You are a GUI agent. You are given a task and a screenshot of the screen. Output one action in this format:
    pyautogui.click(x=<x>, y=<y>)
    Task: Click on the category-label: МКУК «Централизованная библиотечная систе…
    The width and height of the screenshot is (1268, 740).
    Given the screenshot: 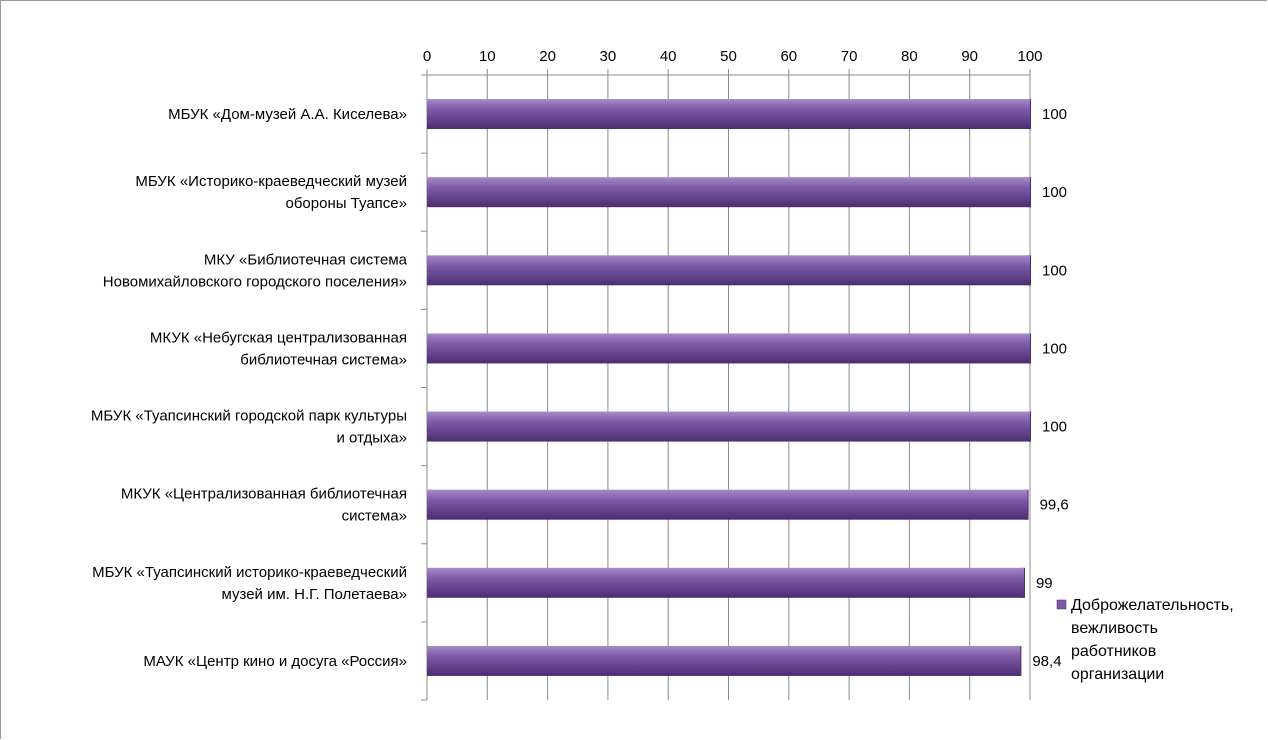 What is the action you would take?
    pyautogui.click(x=264, y=505)
    